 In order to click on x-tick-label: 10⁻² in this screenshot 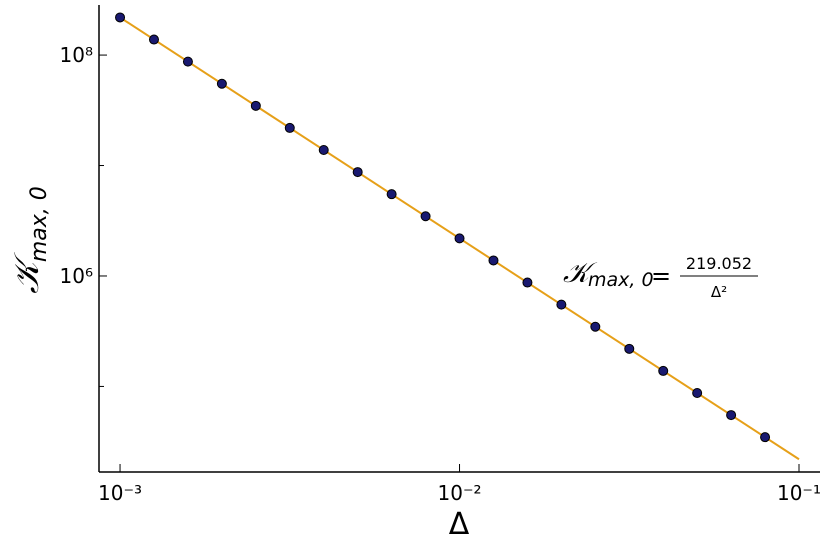, I will do `click(460, 493)`.